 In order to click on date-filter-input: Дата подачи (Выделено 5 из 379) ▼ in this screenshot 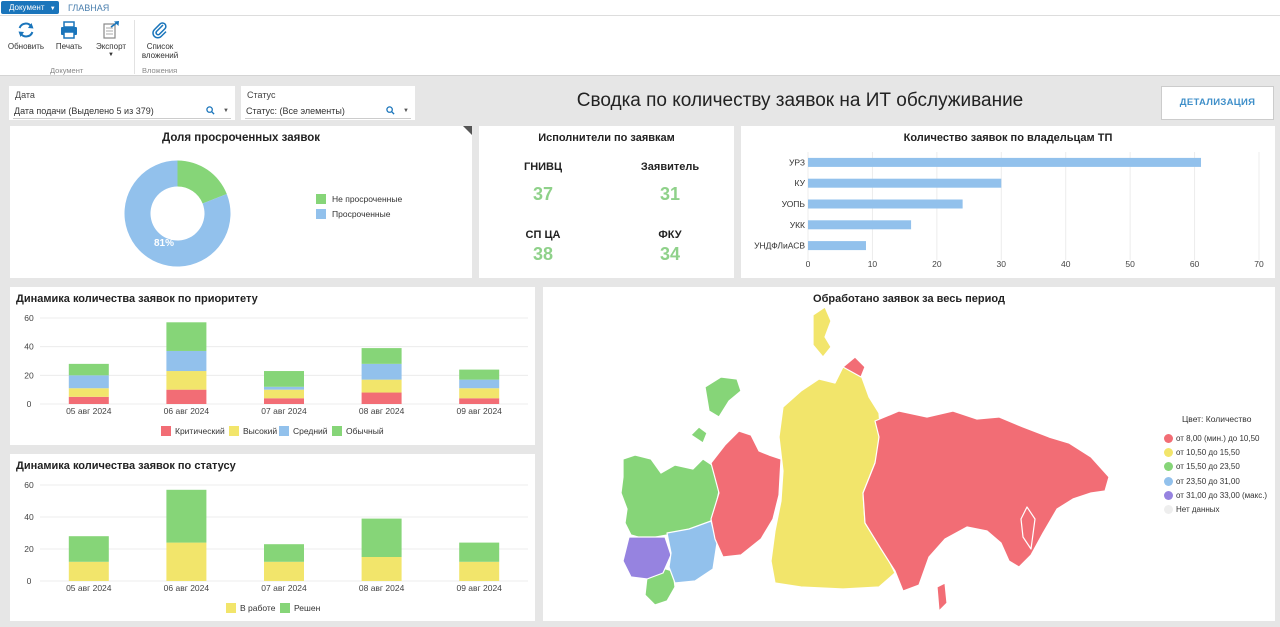, I will do `click(122, 111)`.